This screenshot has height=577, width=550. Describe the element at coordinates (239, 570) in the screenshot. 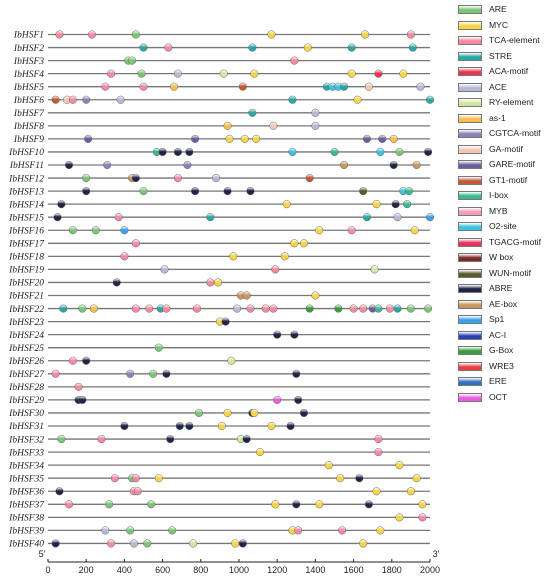

I see `axis-tick-label: 1000` at that location.